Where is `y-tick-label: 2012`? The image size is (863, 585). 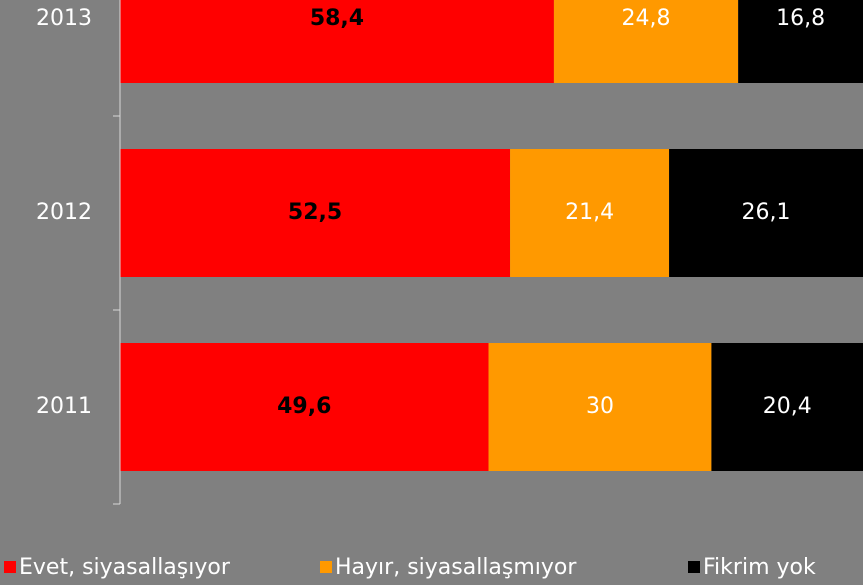 y-tick-label: 2012 is located at coordinates (64, 212).